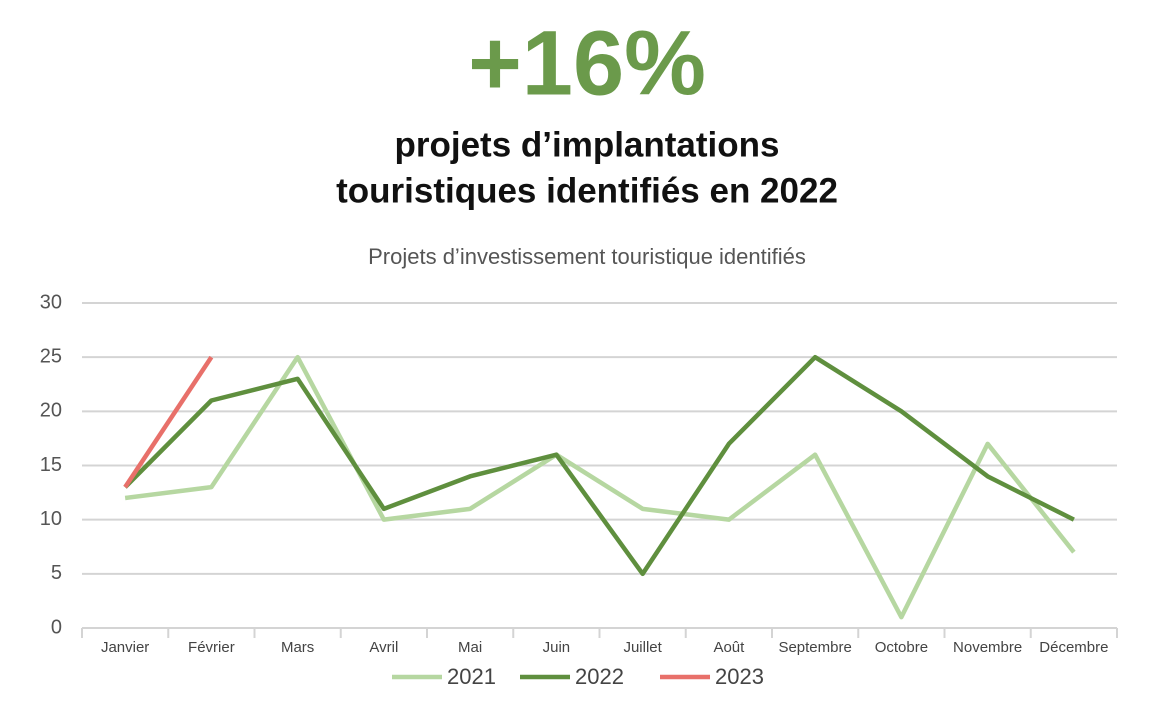 Image resolution: width=1162 pixels, height=722 pixels. Describe the element at coordinates (51, 411) in the screenshot. I see `y-tick-label: 20` at that location.